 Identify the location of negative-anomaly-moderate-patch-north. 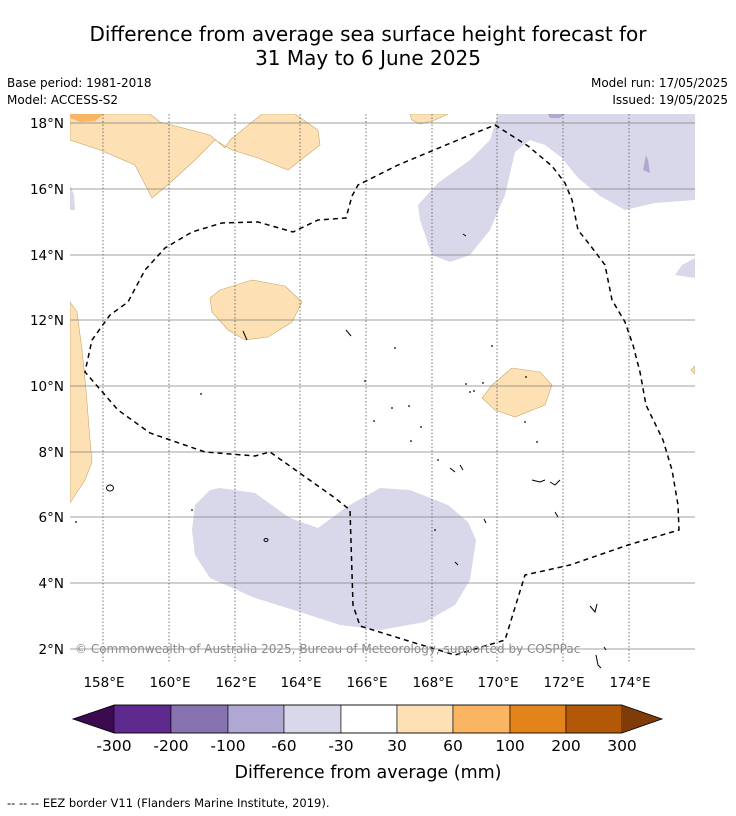
(556, 116).